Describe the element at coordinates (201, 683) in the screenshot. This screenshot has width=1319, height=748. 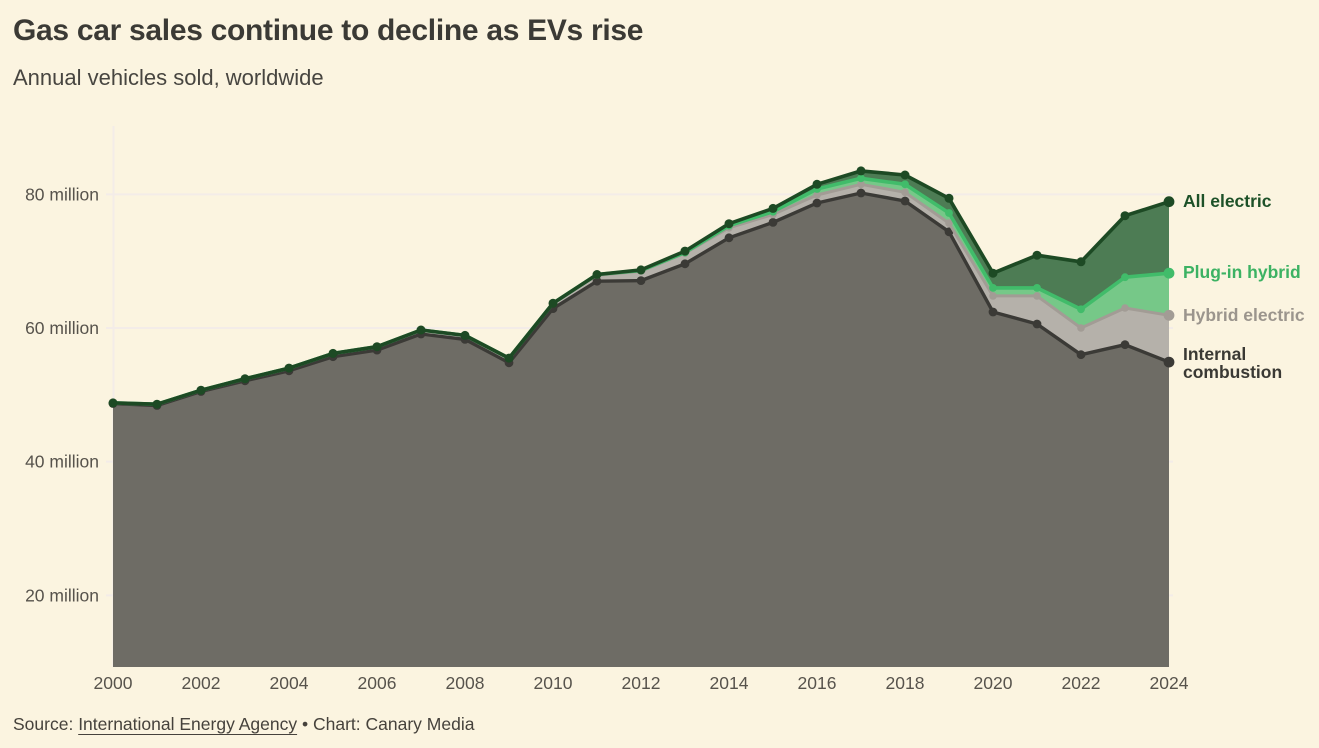
I see `x-tick-label: 2002` at that location.